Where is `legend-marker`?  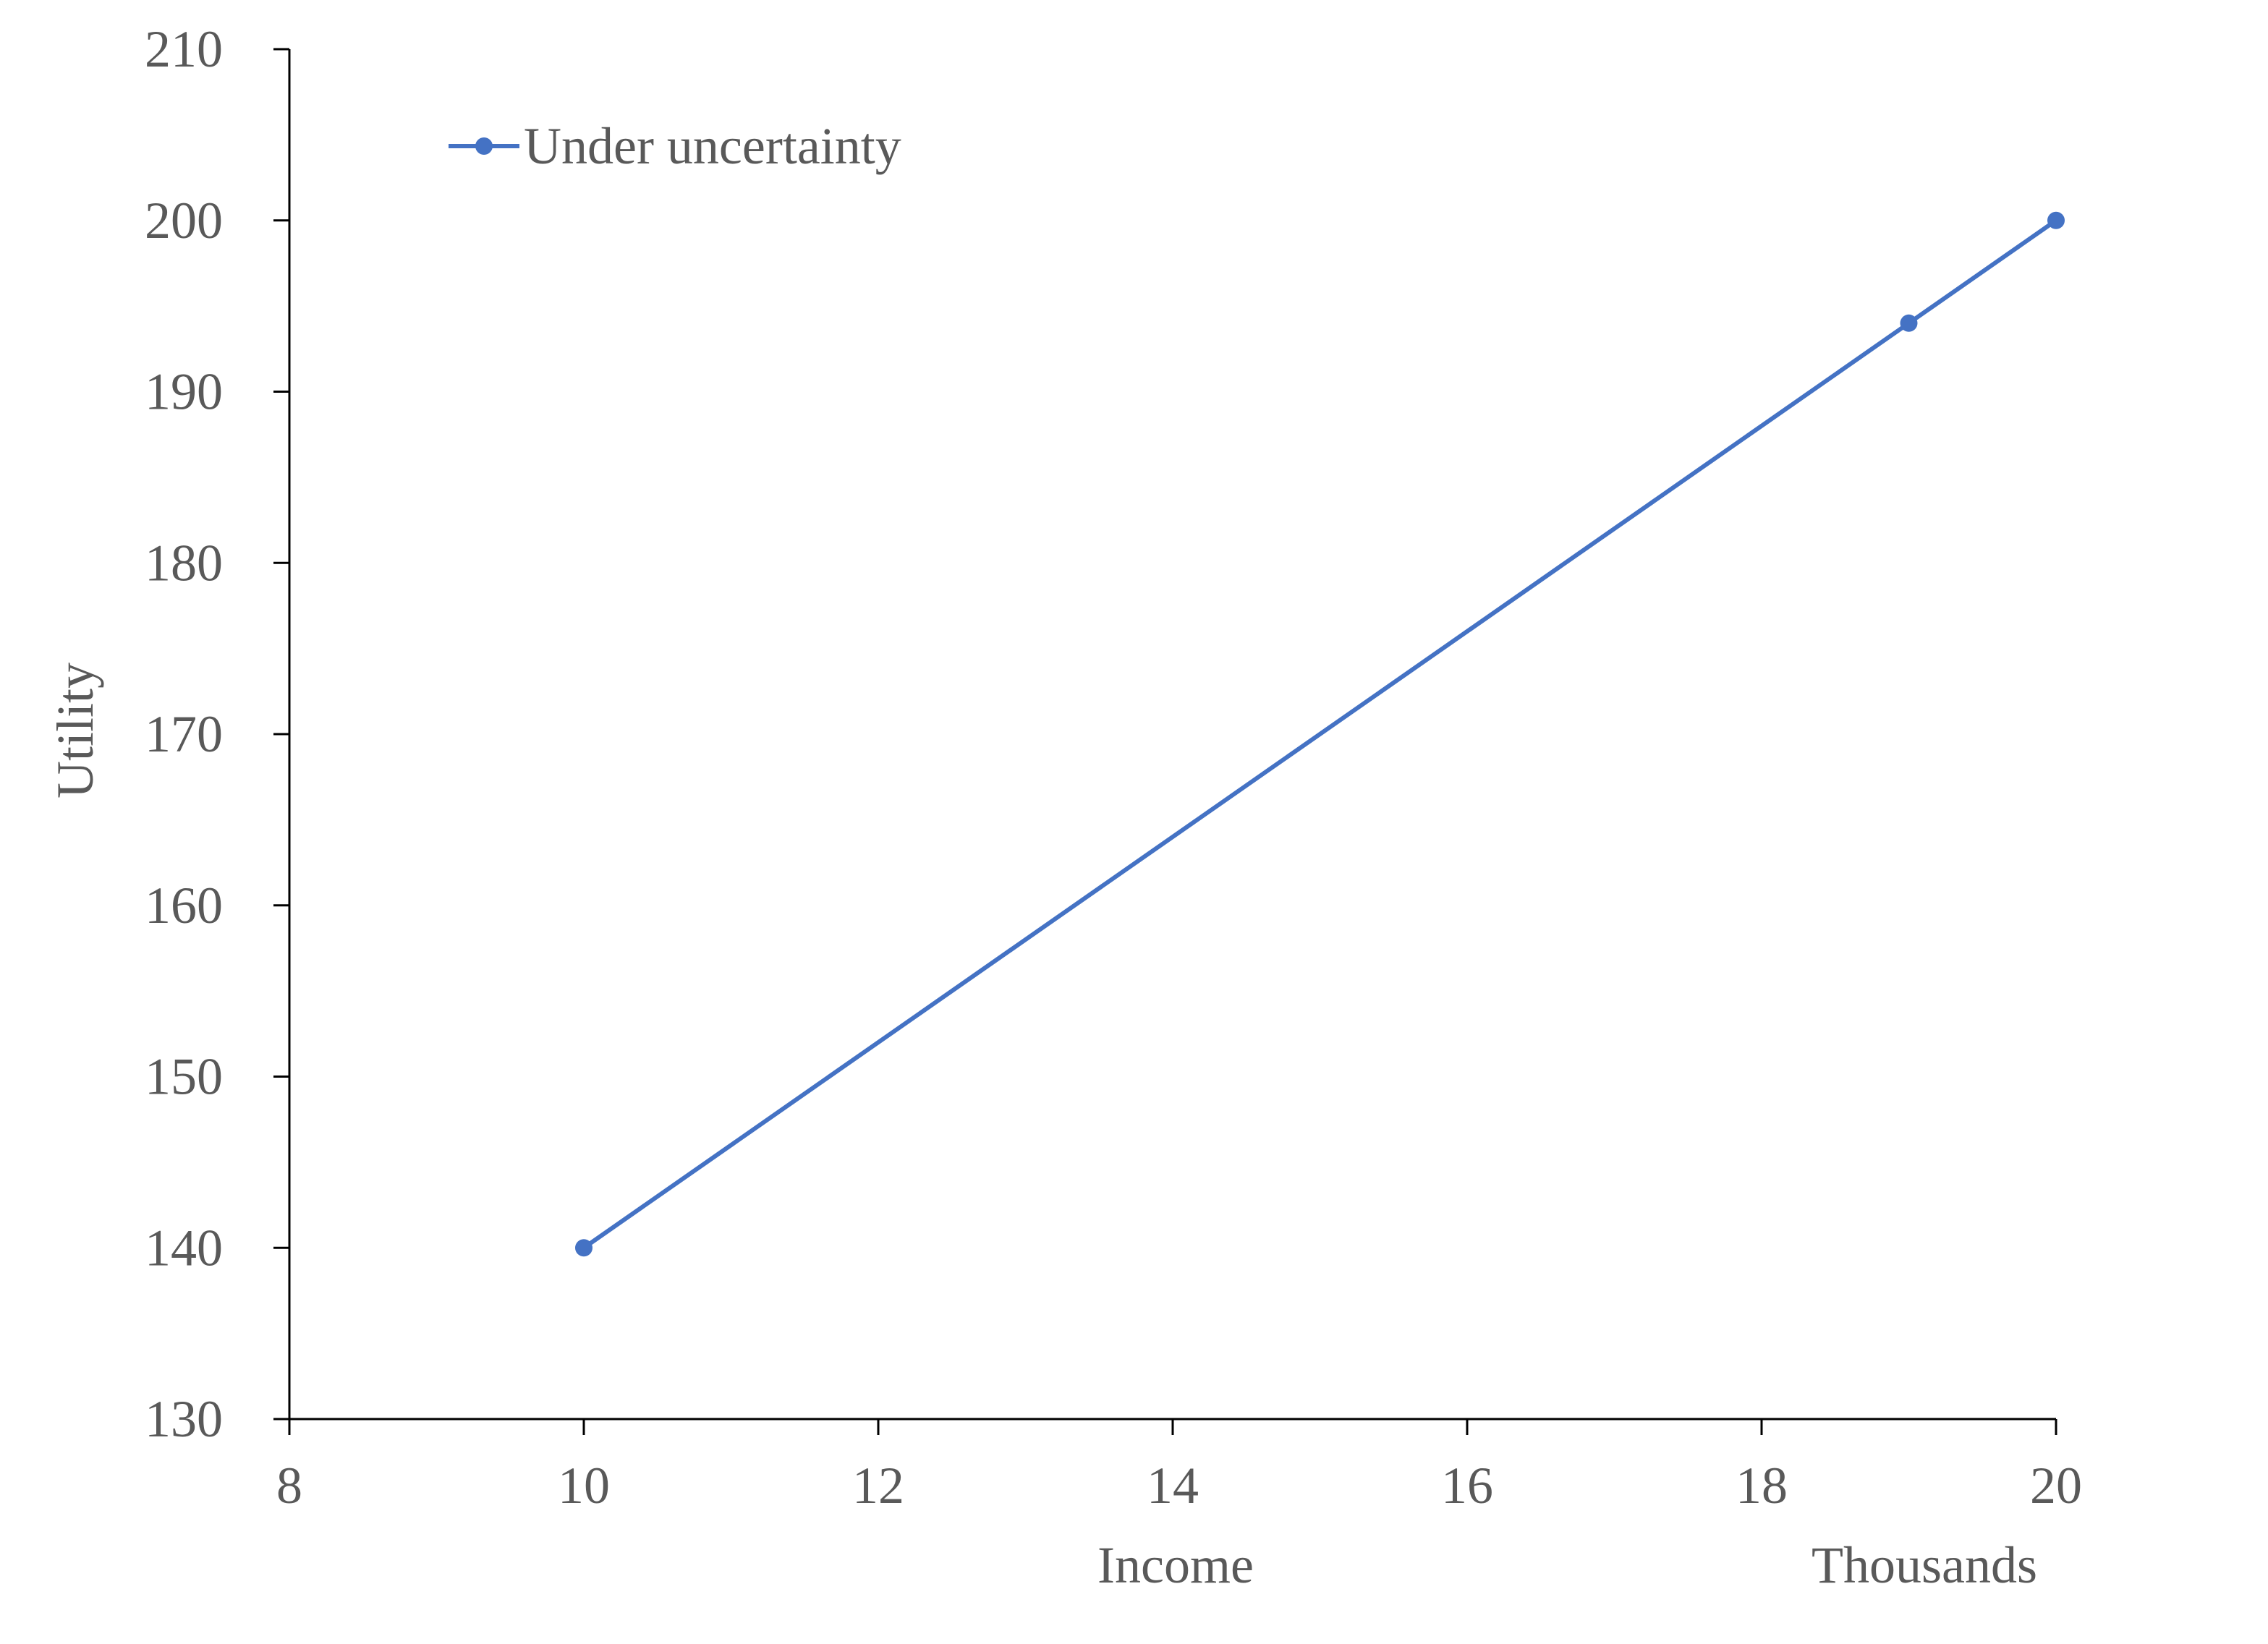 legend-marker is located at coordinates (484, 146).